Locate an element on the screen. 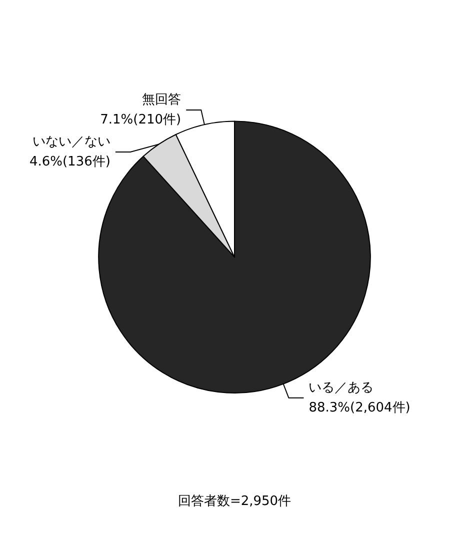 Image resolution: width=469 pixels, height=546 pixels. data-label: 4.6%(136件) is located at coordinates (69, 162).